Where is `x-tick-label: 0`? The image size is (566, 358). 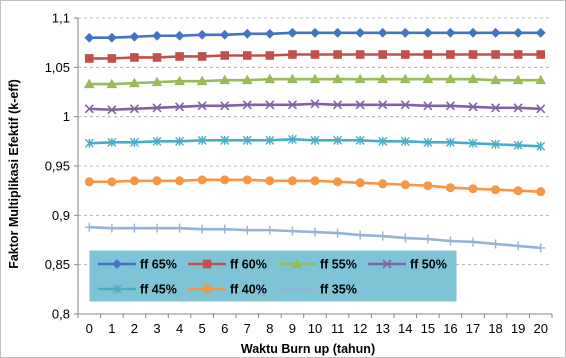 x-tick-label: 0 is located at coordinates (89, 328).